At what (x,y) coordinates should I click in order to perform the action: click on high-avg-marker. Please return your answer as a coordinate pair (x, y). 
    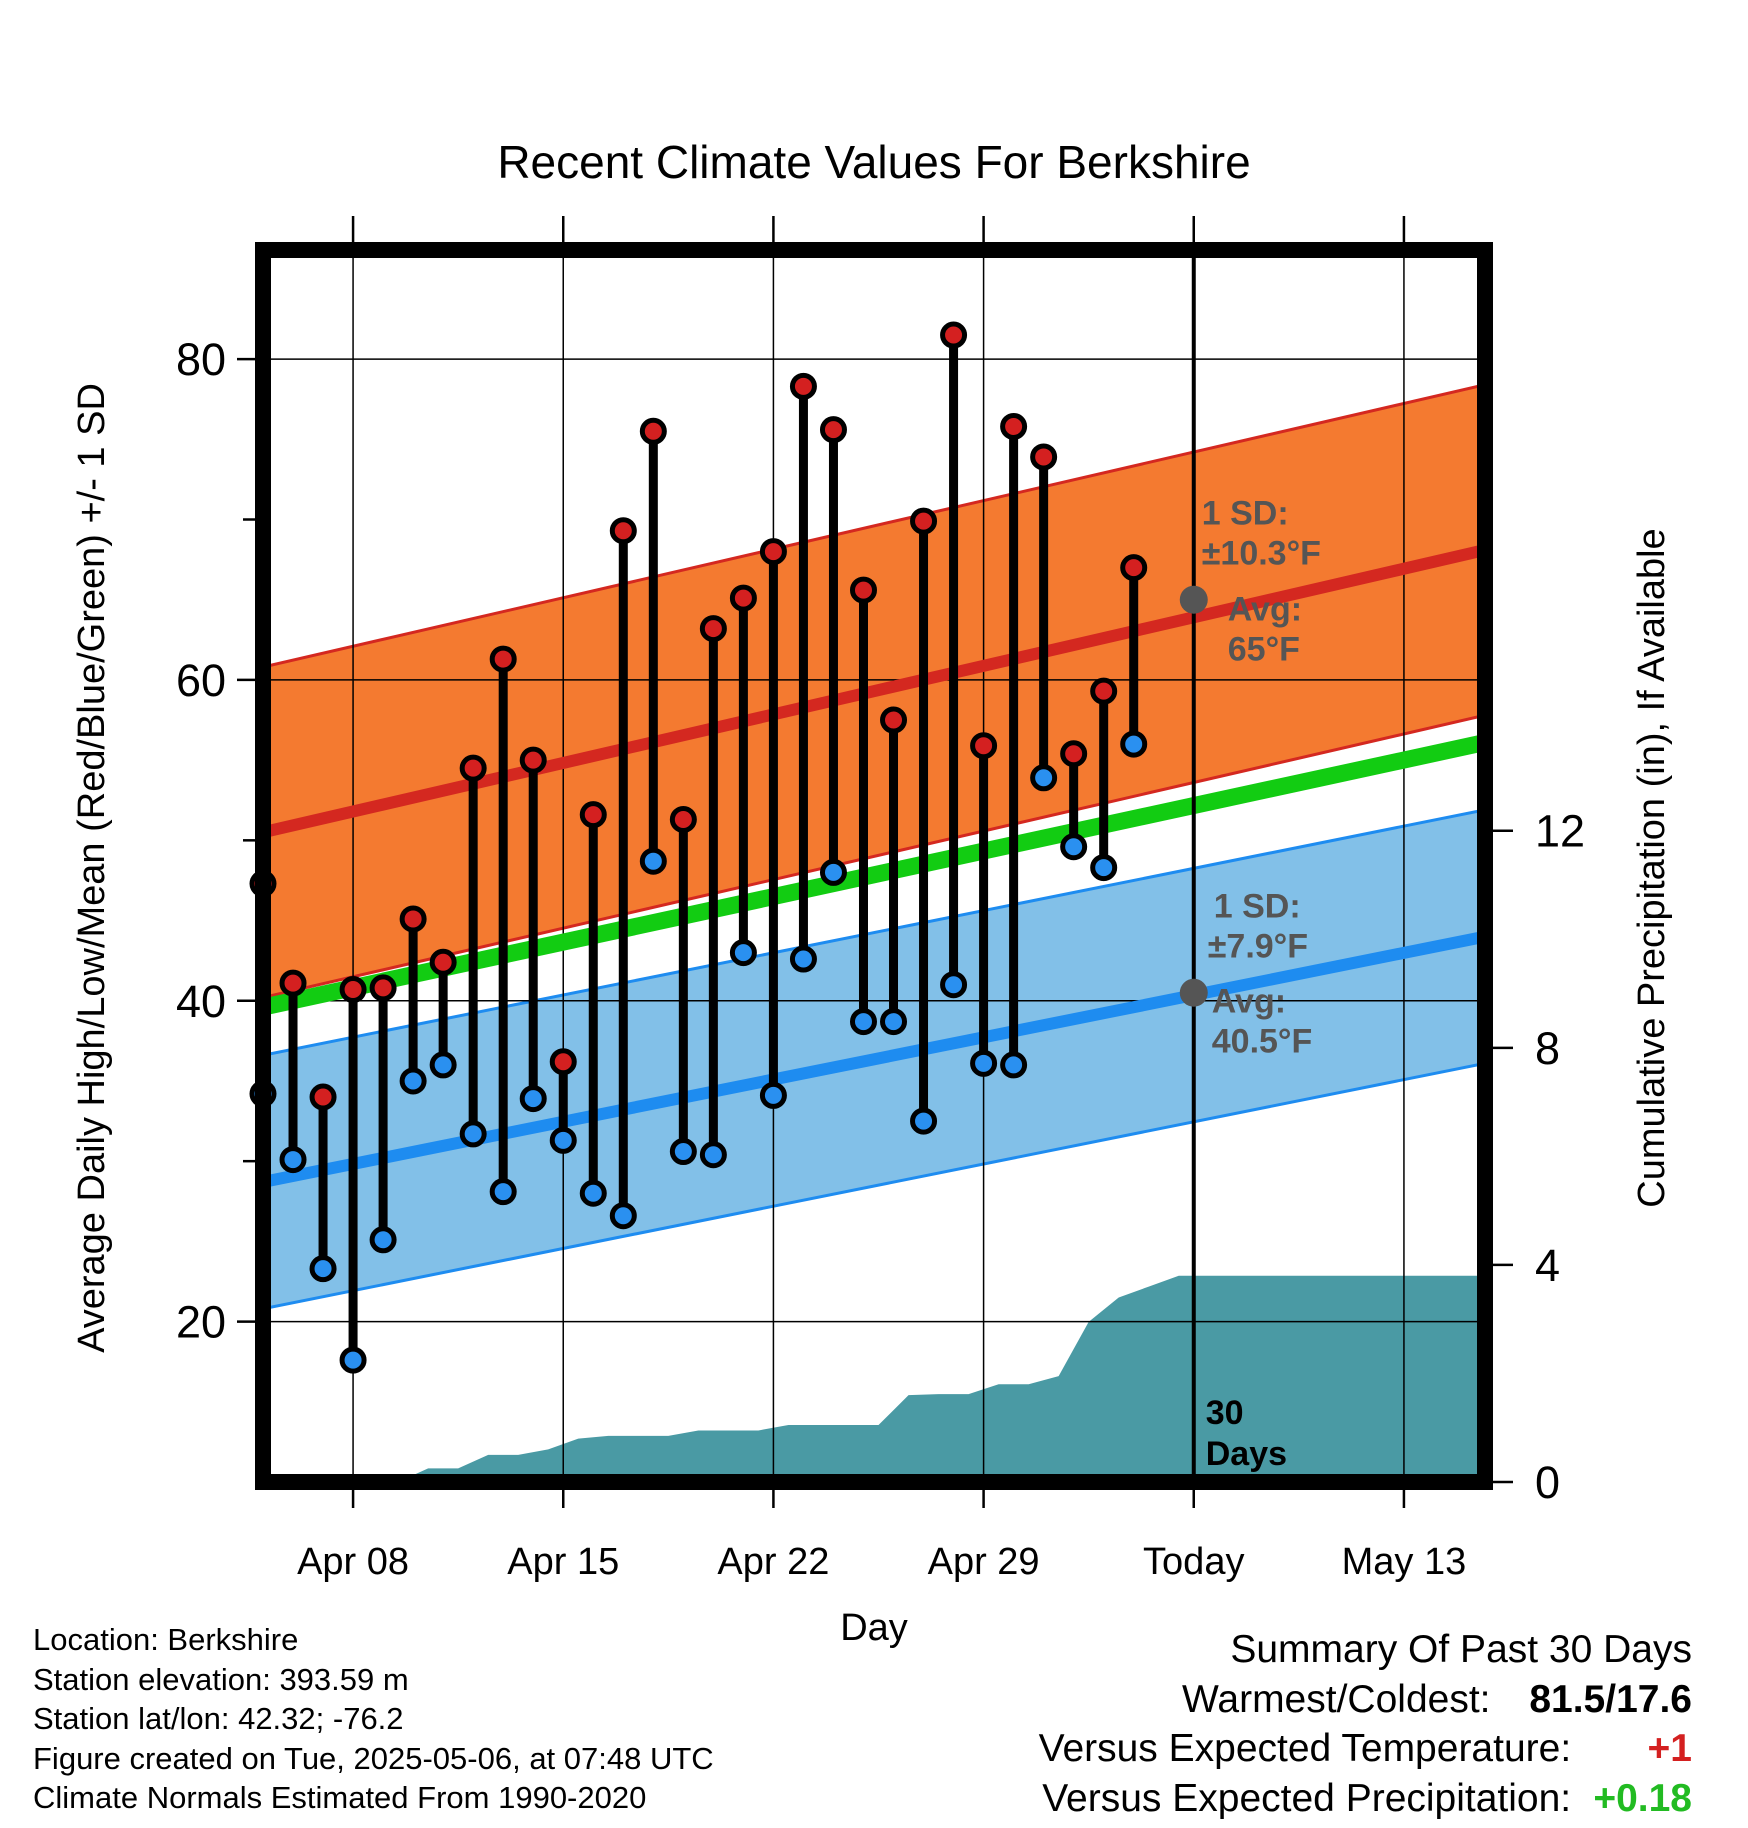
    Looking at the image, I should click on (1193, 599).